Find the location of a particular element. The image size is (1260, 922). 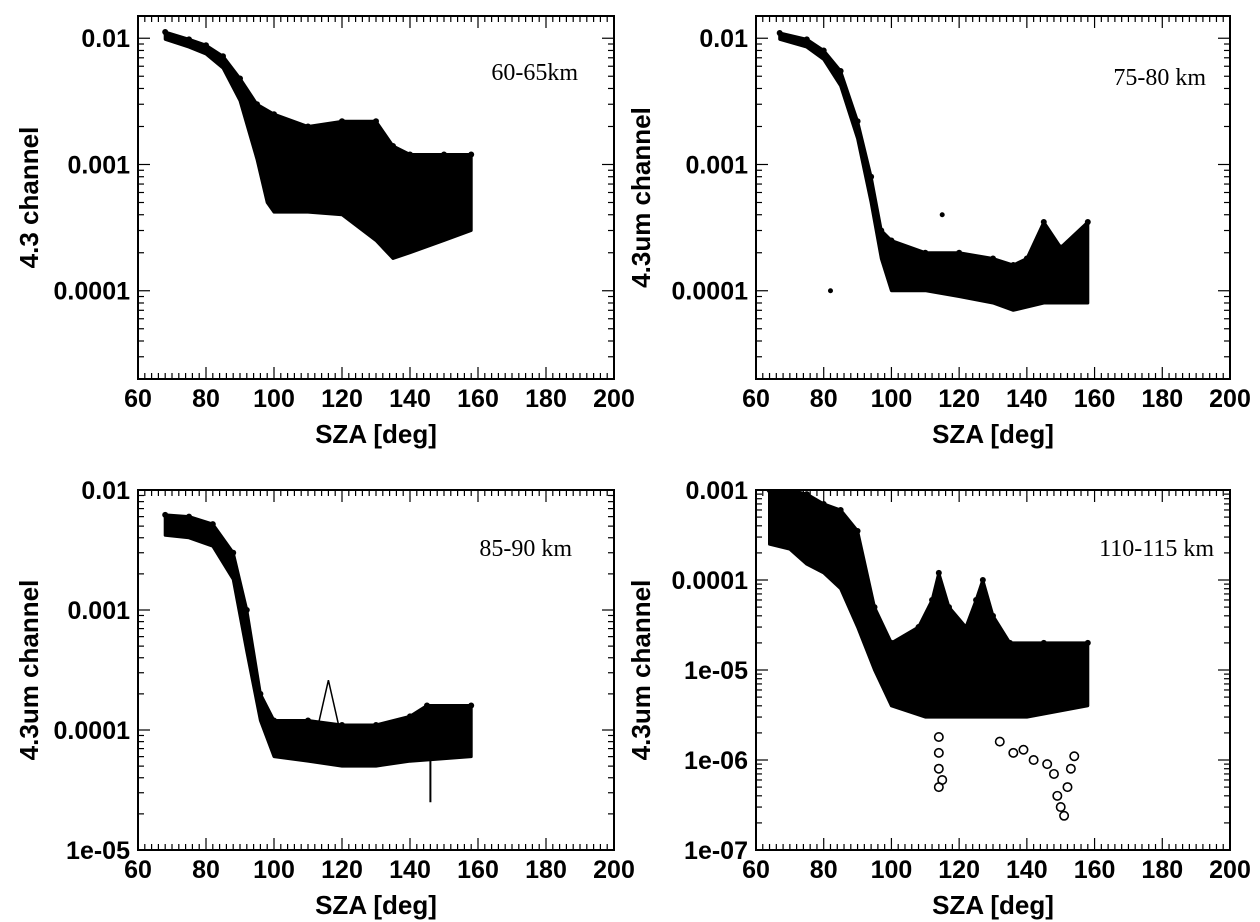

altitude-annotation: 85-90 km is located at coordinates (525, 549).